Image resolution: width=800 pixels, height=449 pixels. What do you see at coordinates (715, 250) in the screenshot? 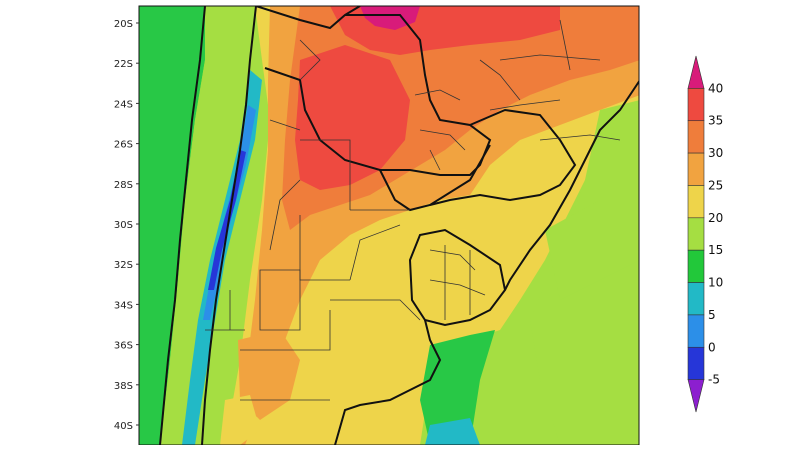
I see `colorbar-tick-label: 15` at bounding box center [715, 250].